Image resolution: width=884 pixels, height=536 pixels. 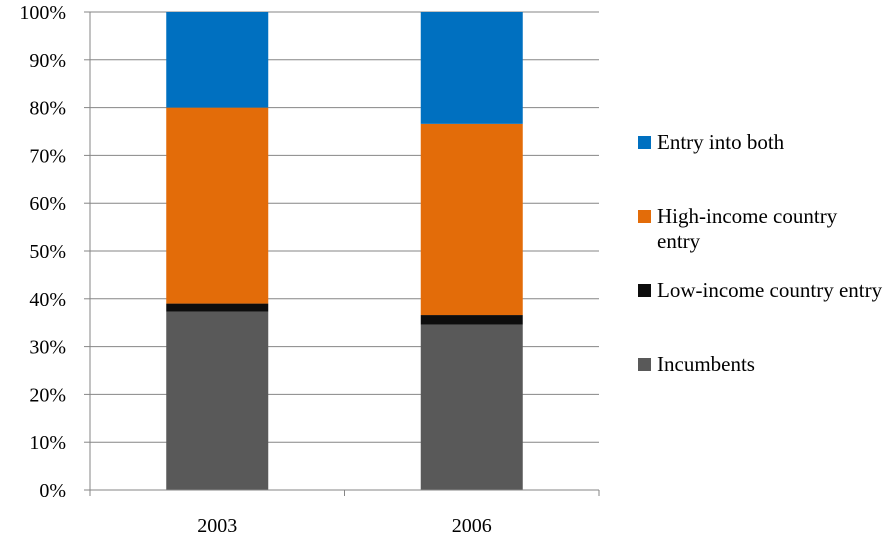 I want to click on legend-swatch-low-income-country-entry, so click(x=644, y=290).